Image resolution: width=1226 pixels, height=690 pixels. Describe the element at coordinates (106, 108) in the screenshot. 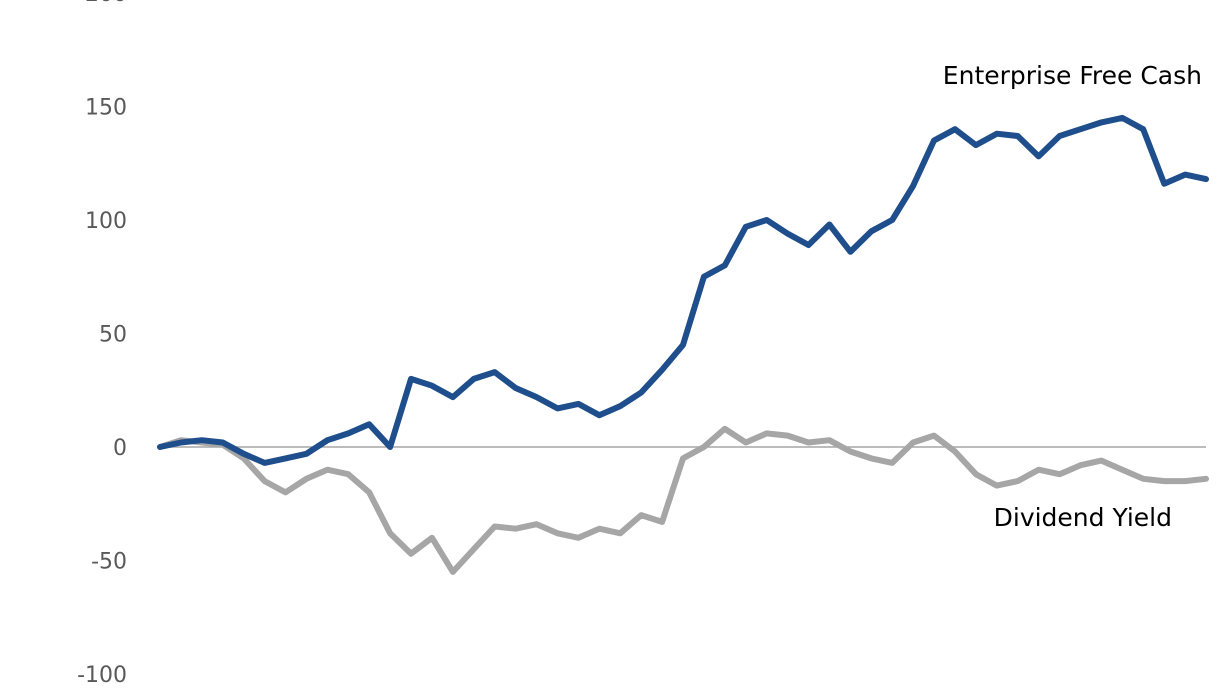

I see `y-tick-label: 150` at that location.